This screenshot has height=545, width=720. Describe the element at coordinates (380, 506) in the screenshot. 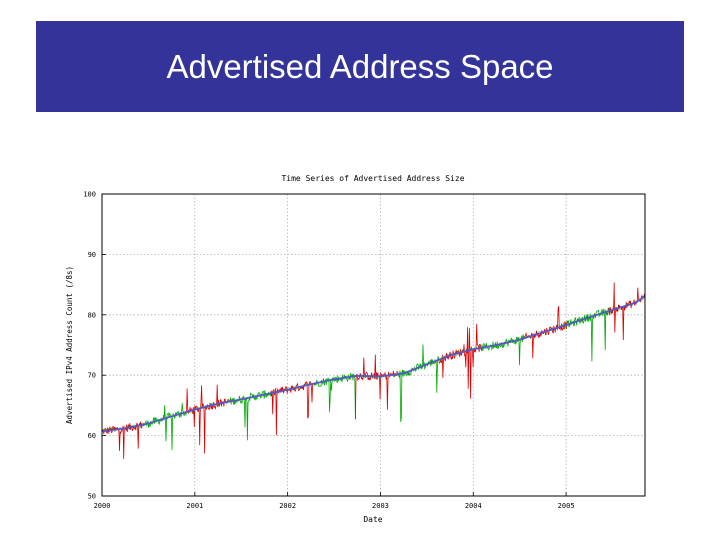

I see `x-tick-label: 2003` at that location.